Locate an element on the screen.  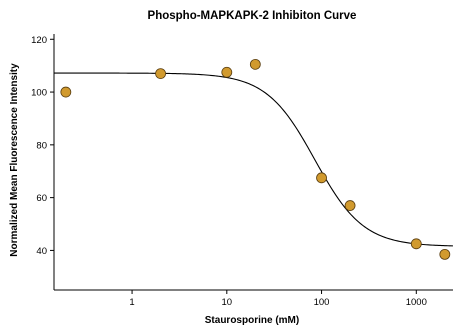
y-tick-label-40: 40 is located at coordinates (41, 251).